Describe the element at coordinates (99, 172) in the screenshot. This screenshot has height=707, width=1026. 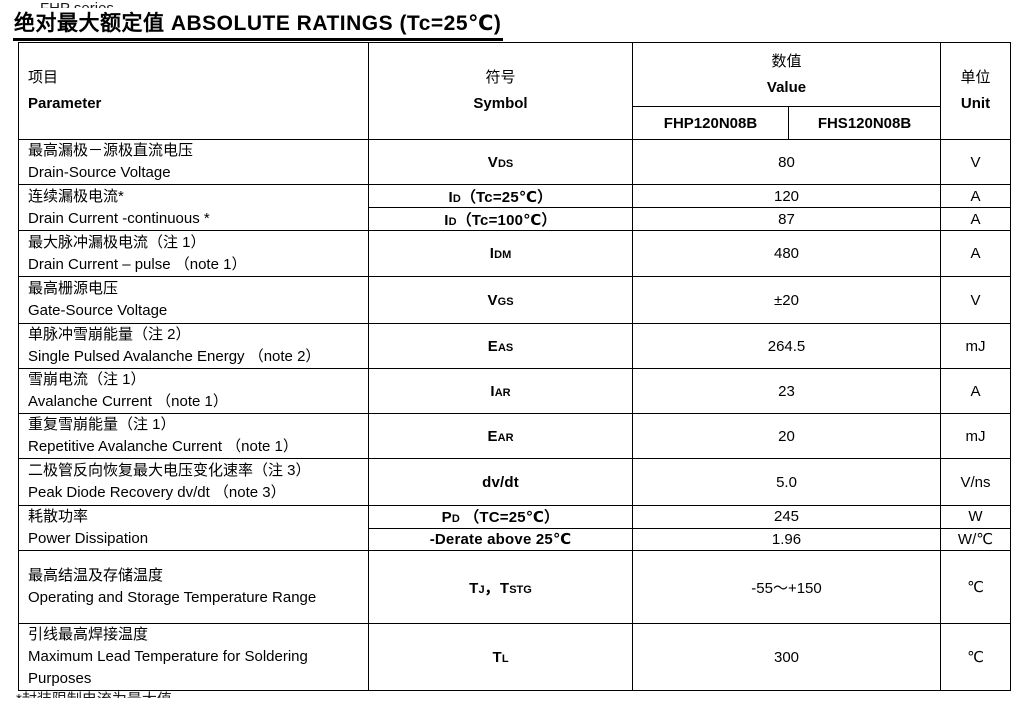
I see `param-en: Drain-Source Voltage` at that location.